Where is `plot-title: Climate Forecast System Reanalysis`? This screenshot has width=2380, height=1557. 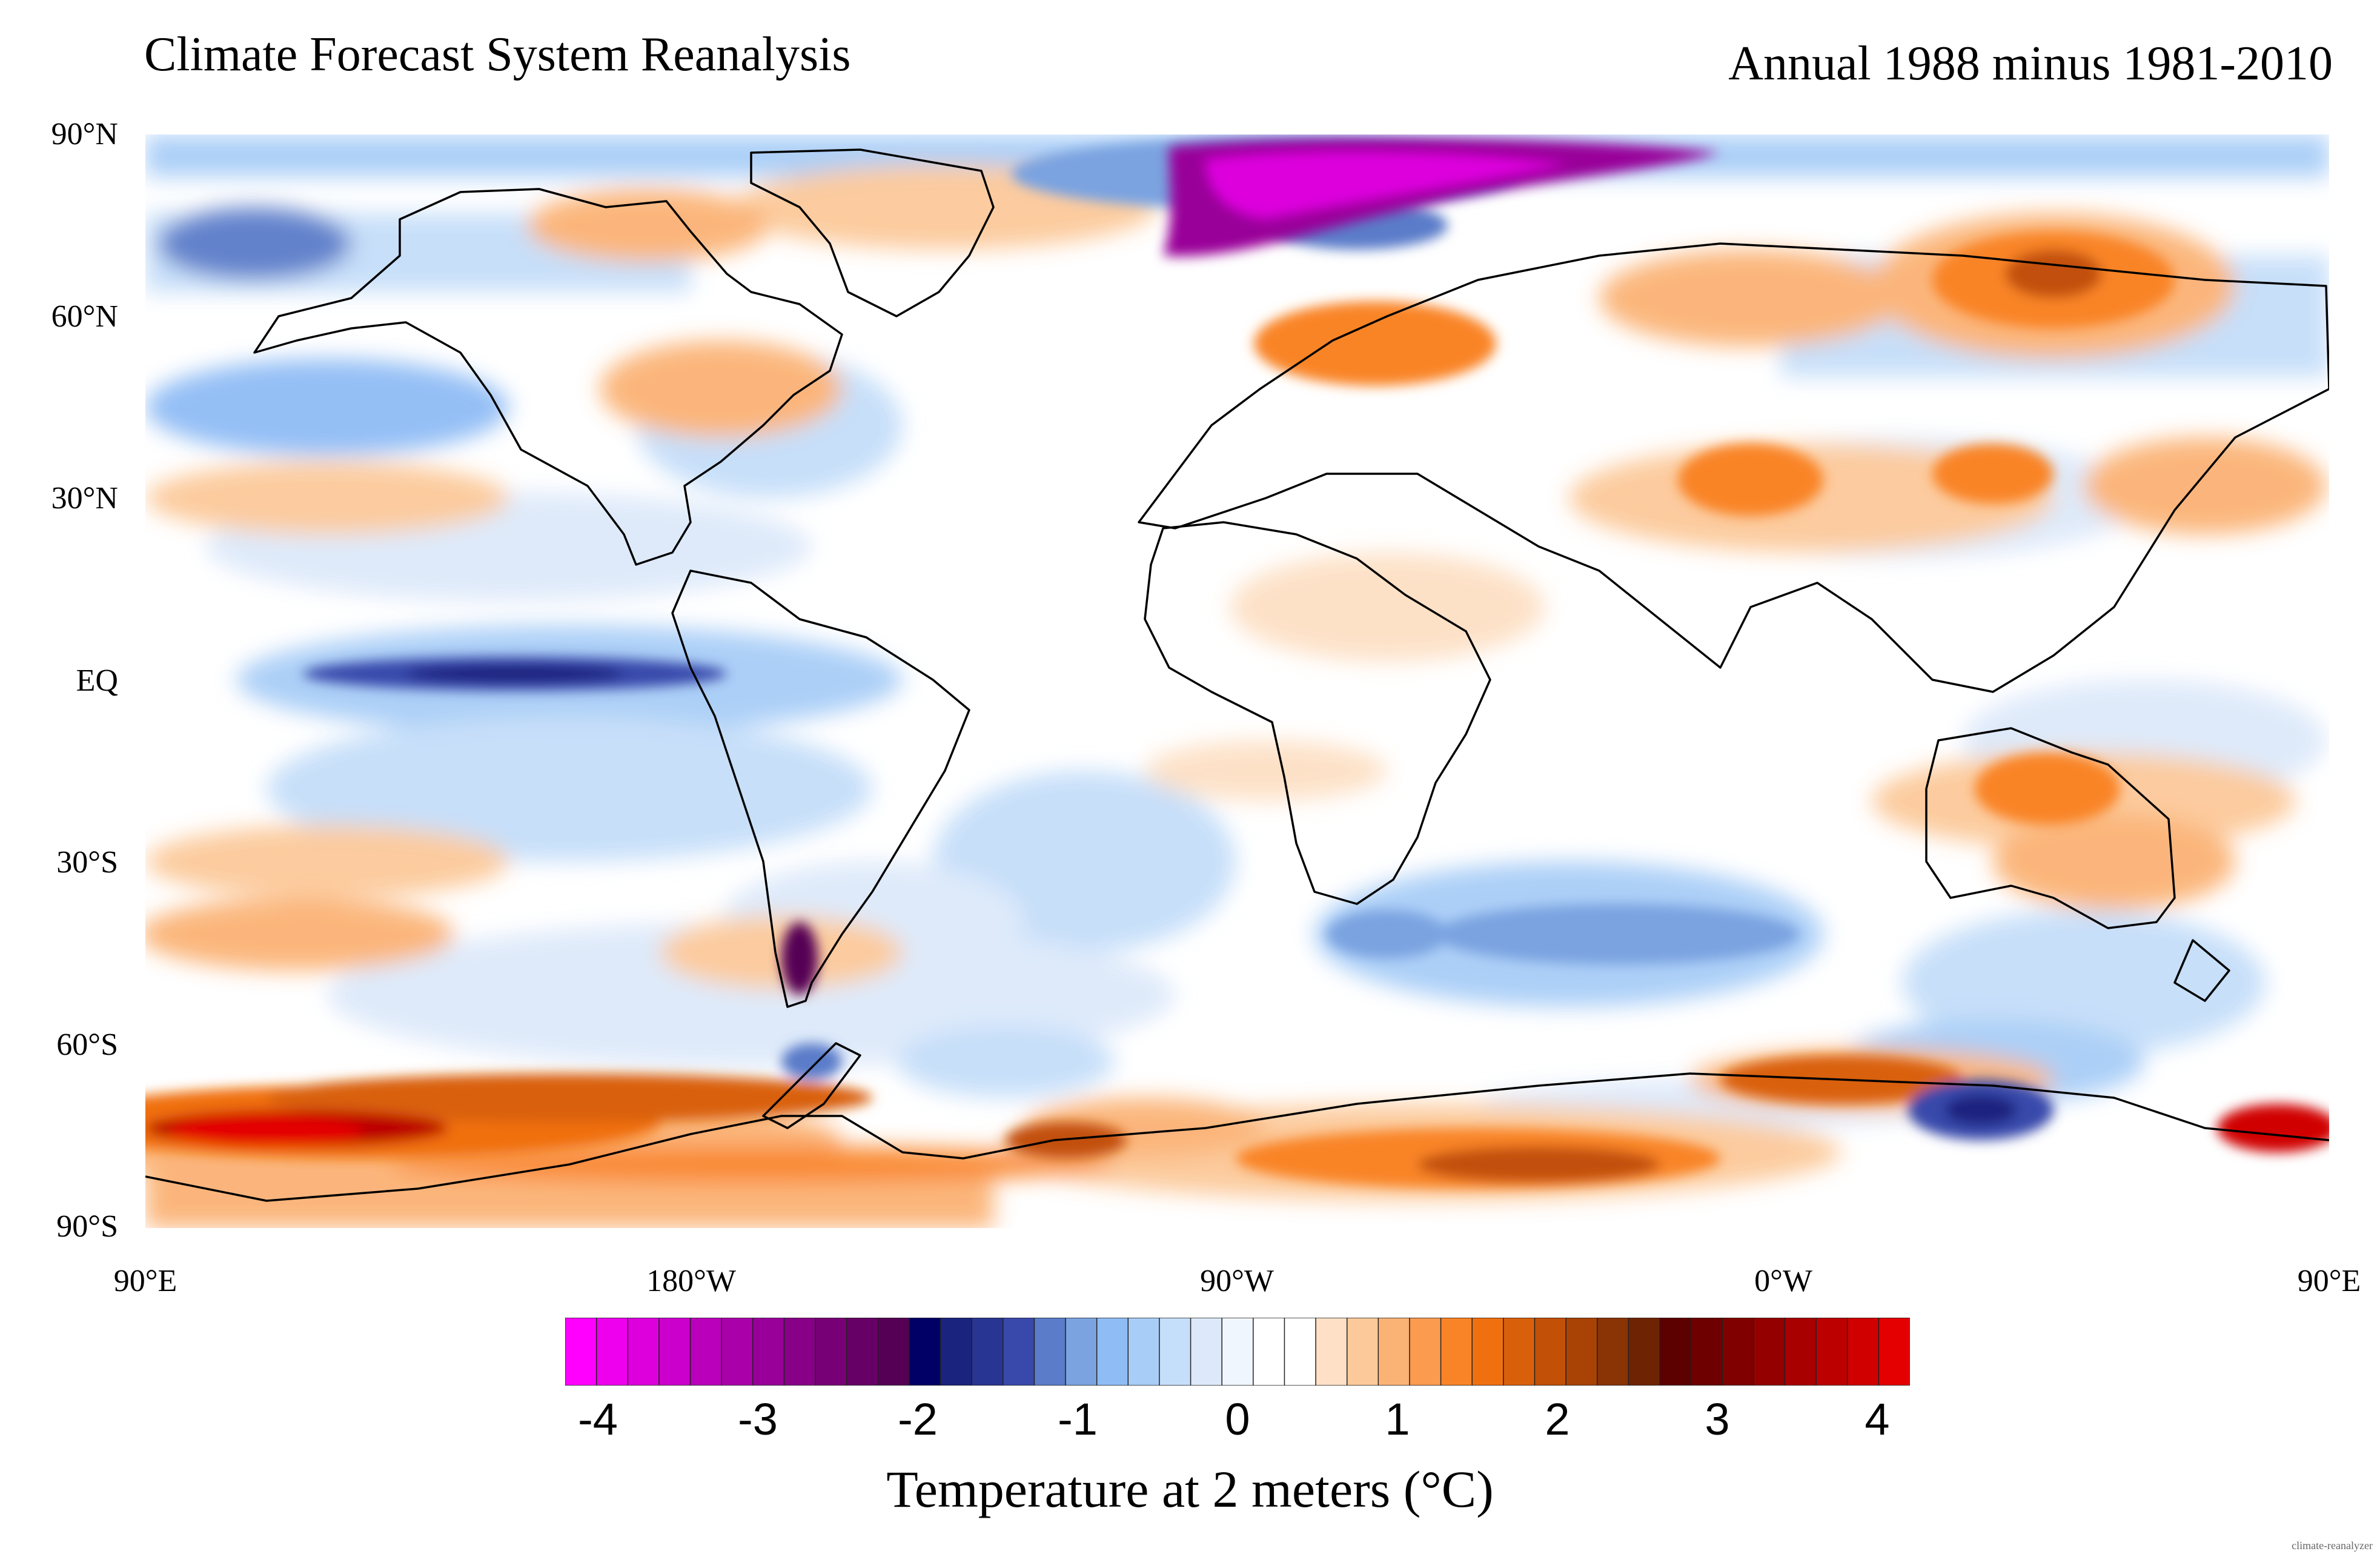
plot-title: Climate Forecast System Reanalysis is located at coordinates (497, 54).